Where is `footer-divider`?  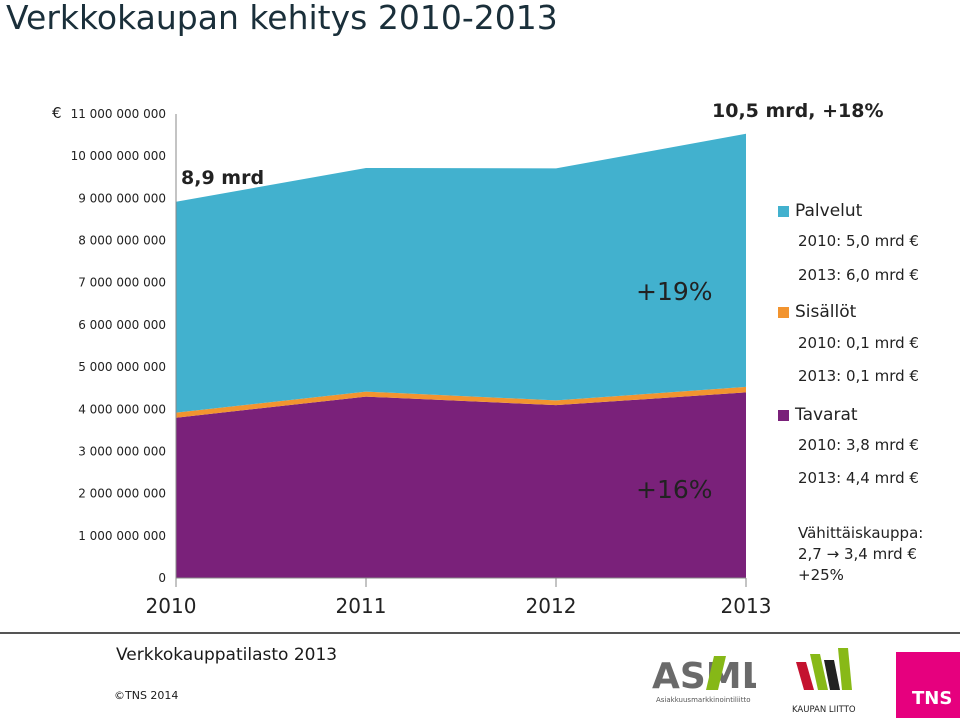
footer-divider is located at coordinates (480, 633).